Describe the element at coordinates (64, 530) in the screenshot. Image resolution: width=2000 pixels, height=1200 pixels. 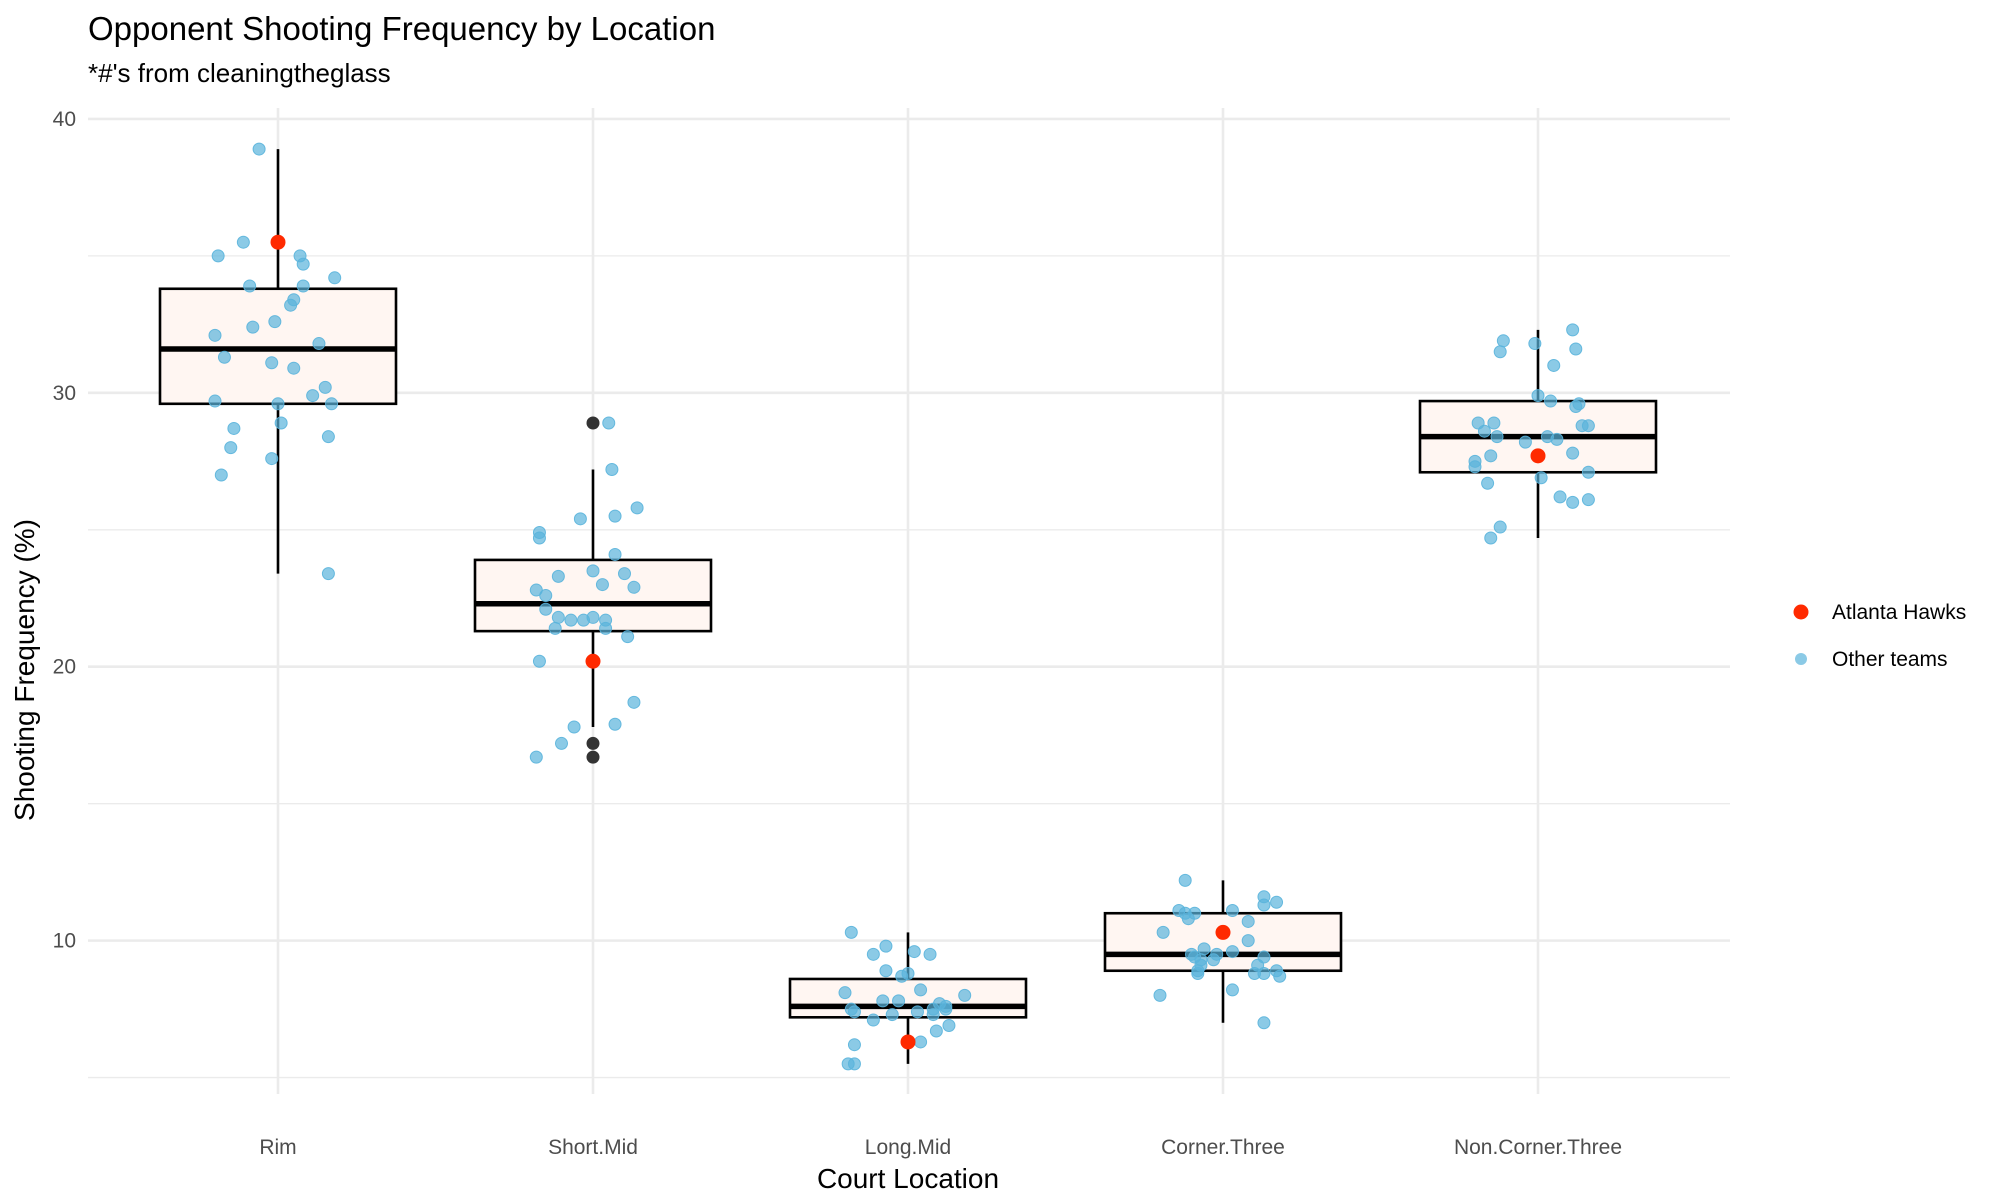
I see `y-axis-ticks: 10 20 30 40` at that location.